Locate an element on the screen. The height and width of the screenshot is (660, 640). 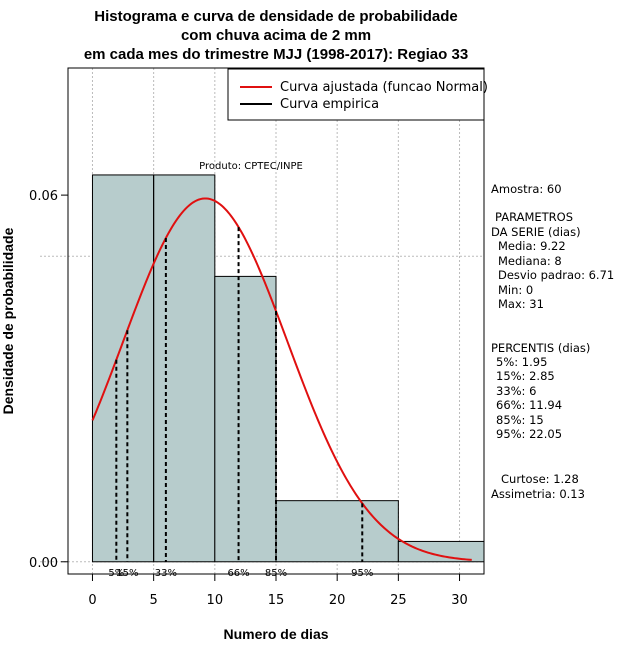
chart-title-line-2: com chuva acima de 2 mm is located at coordinates (276, 35).